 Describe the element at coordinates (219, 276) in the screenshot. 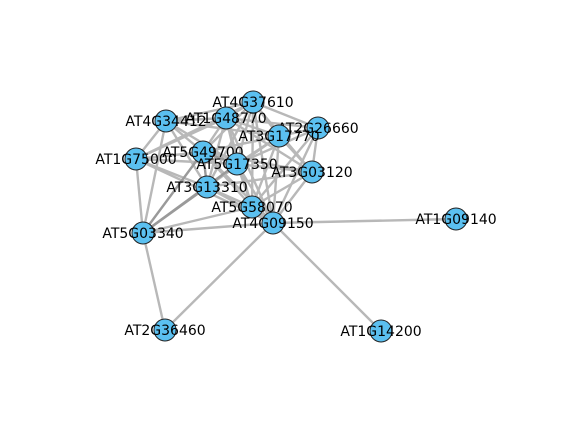

I see `edge-at4g09150-at2g36460` at that location.